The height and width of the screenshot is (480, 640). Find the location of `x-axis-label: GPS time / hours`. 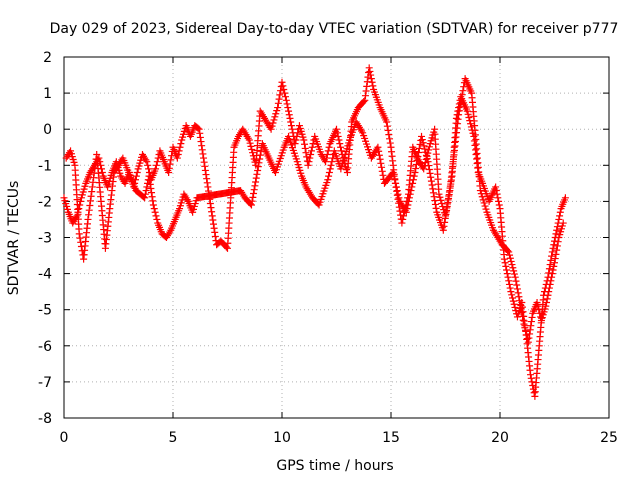

x-axis-label: GPS time / hours is located at coordinates (334, 466).